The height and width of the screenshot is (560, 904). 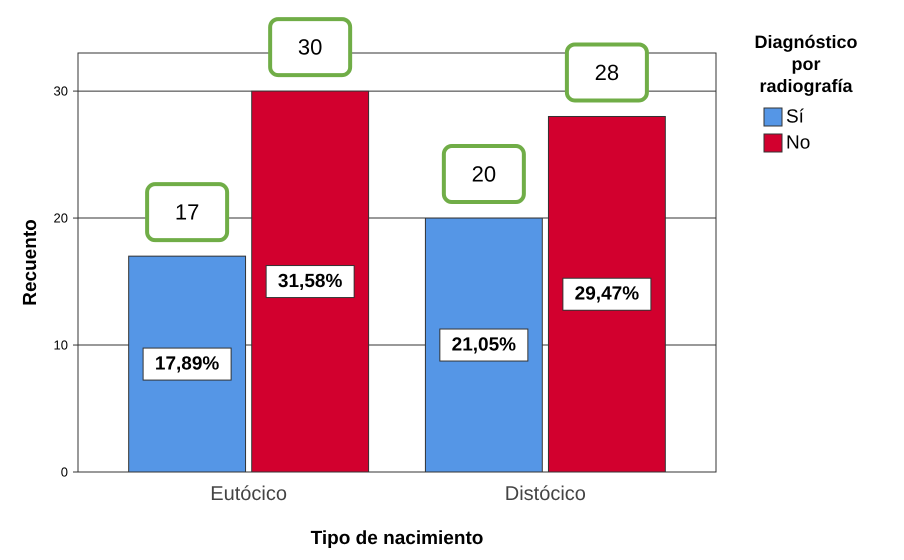 I want to click on y-axis-title: Recuento, so click(x=30, y=262).